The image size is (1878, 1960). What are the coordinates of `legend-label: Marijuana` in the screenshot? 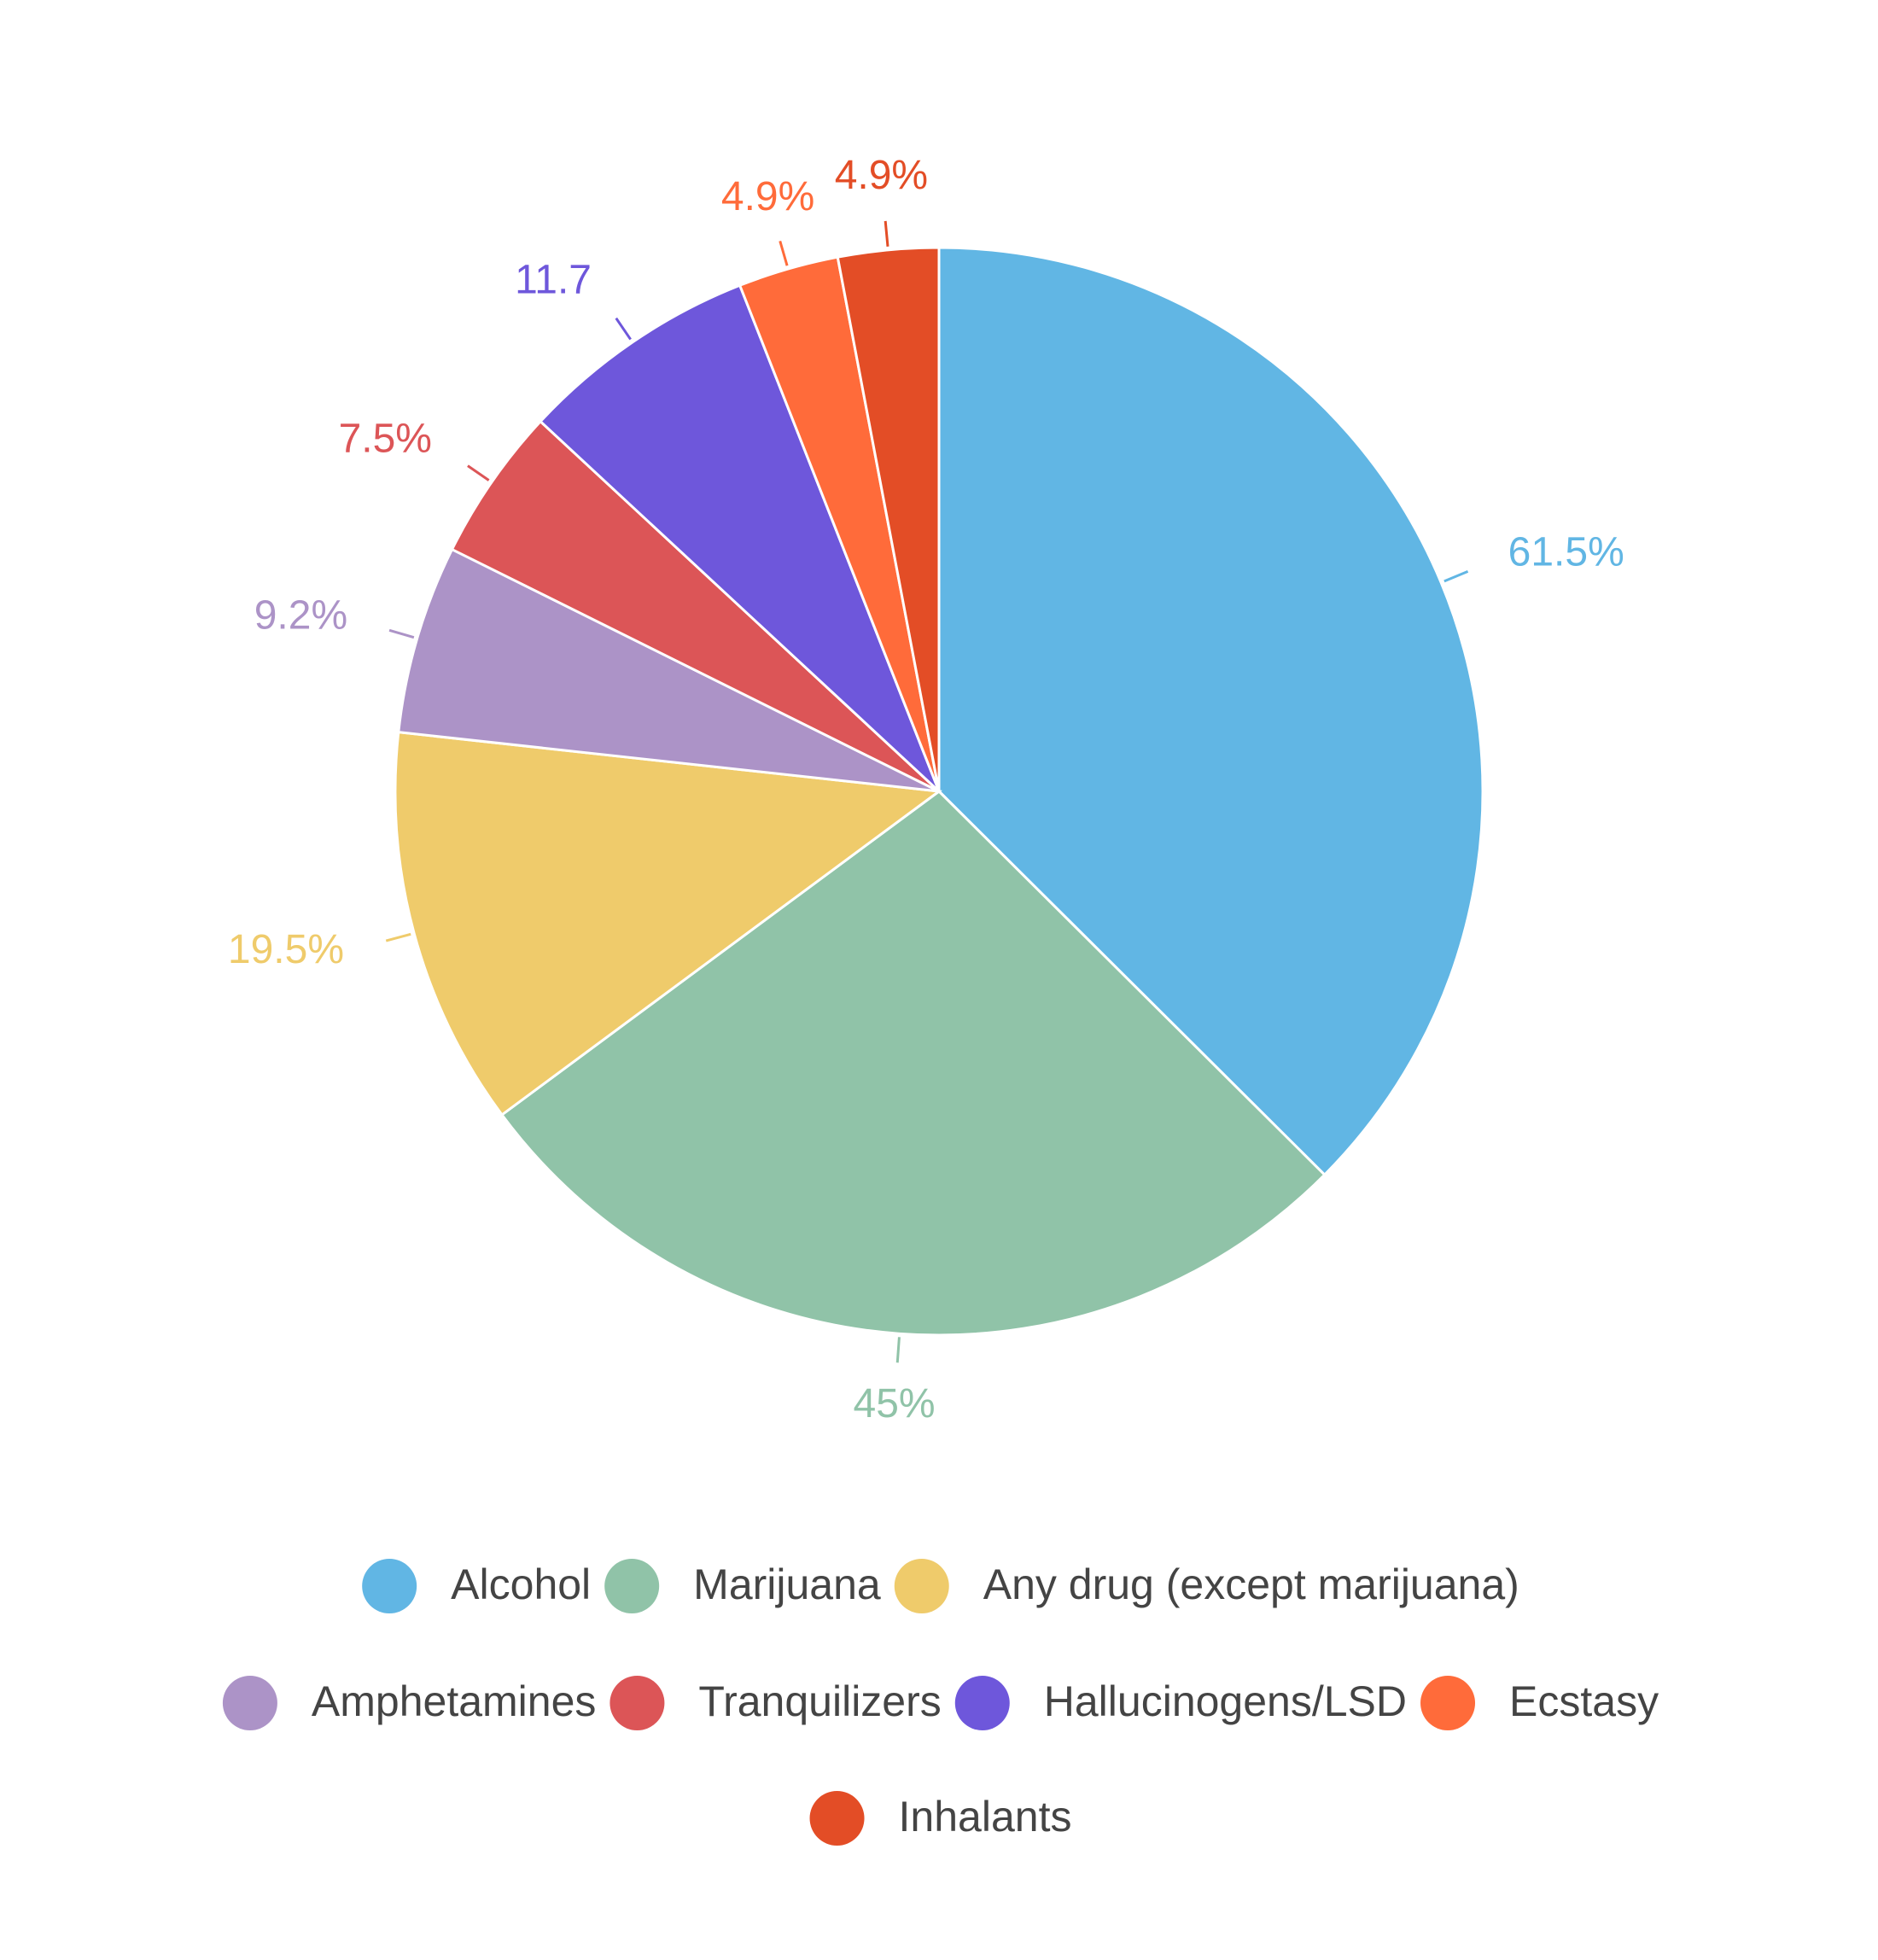 It's located at (787, 1584).